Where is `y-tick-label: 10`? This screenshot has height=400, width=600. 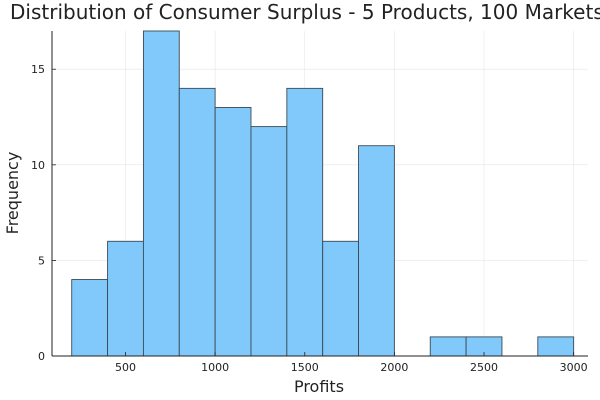
y-tick-label: 10 is located at coordinates (38, 165).